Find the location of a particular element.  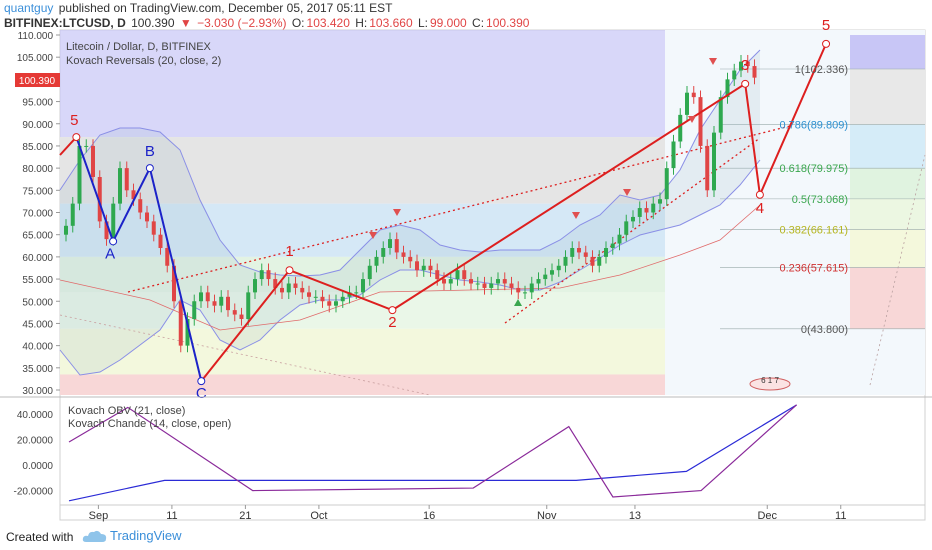

y-tick-label: 65.000 is located at coordinates (37, 236).